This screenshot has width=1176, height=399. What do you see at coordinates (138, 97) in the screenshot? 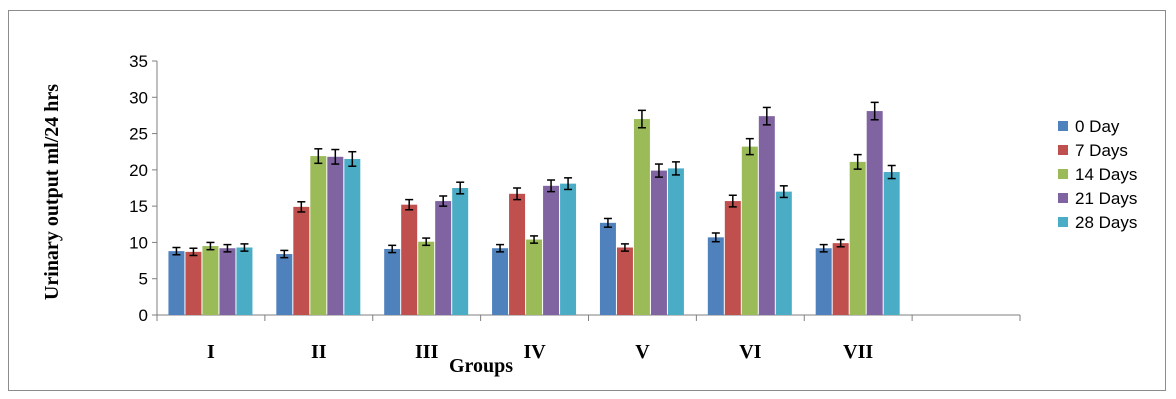
I see `y-tick-label: 30` at bounding box center [138, 97].